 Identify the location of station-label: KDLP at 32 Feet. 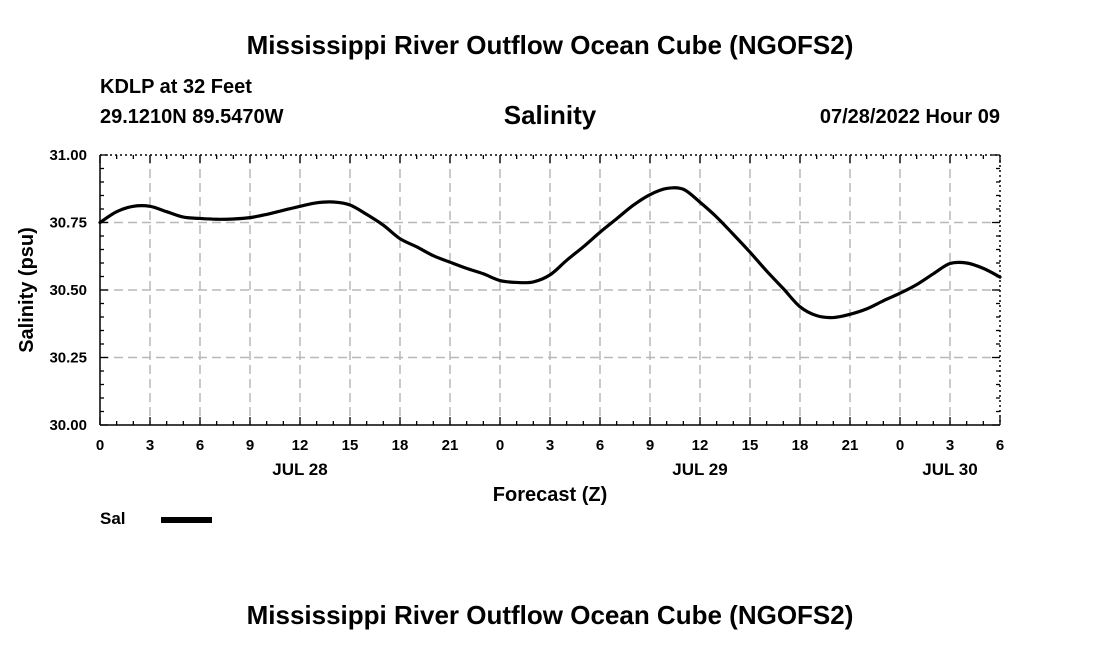
(176, 87).